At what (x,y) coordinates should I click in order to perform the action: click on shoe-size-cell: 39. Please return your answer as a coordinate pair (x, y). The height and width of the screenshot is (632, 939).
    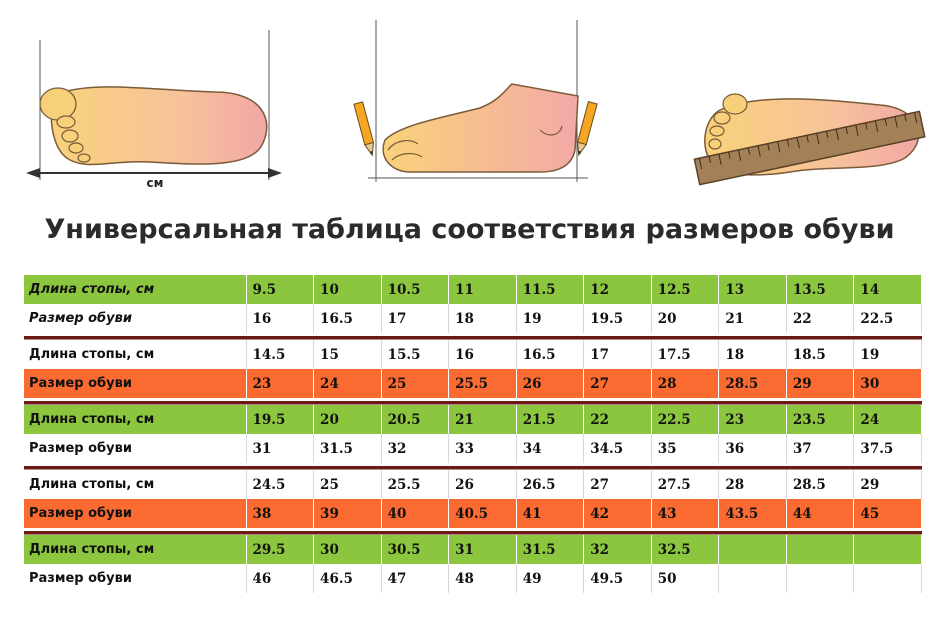
    Looking at the image, I should click on (347, 513).